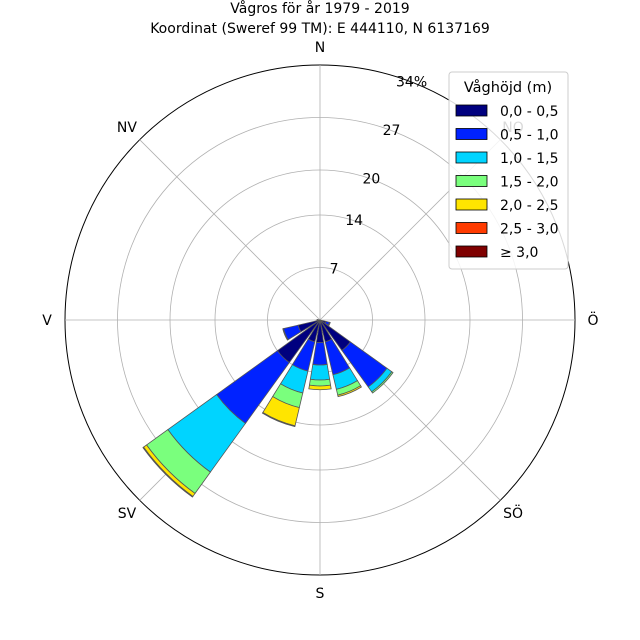 The width and height of the screenshot is (640, 640). I want to click on legend-label-5: 2,5 - 3,0, so click(529, 230).